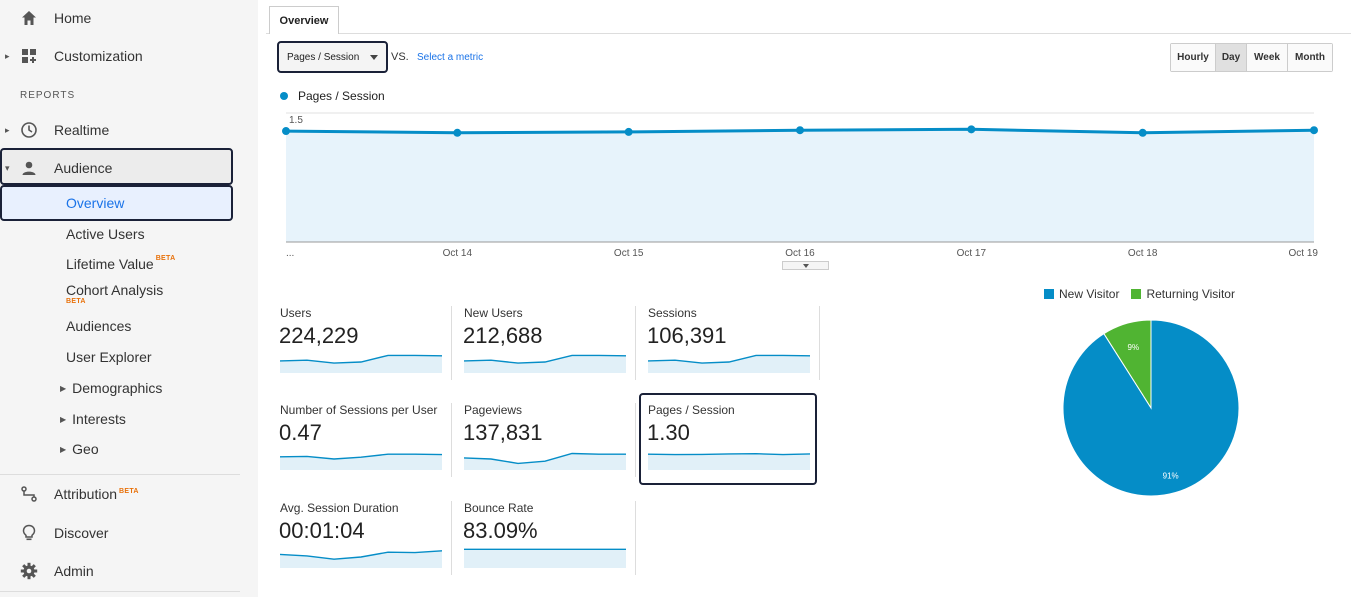 The image size is (1351, 597). What do you see at coordinates (800, 253) in the screenshot?
I see `x-tick-label: Oct 16` at bounding box center [800, 253].